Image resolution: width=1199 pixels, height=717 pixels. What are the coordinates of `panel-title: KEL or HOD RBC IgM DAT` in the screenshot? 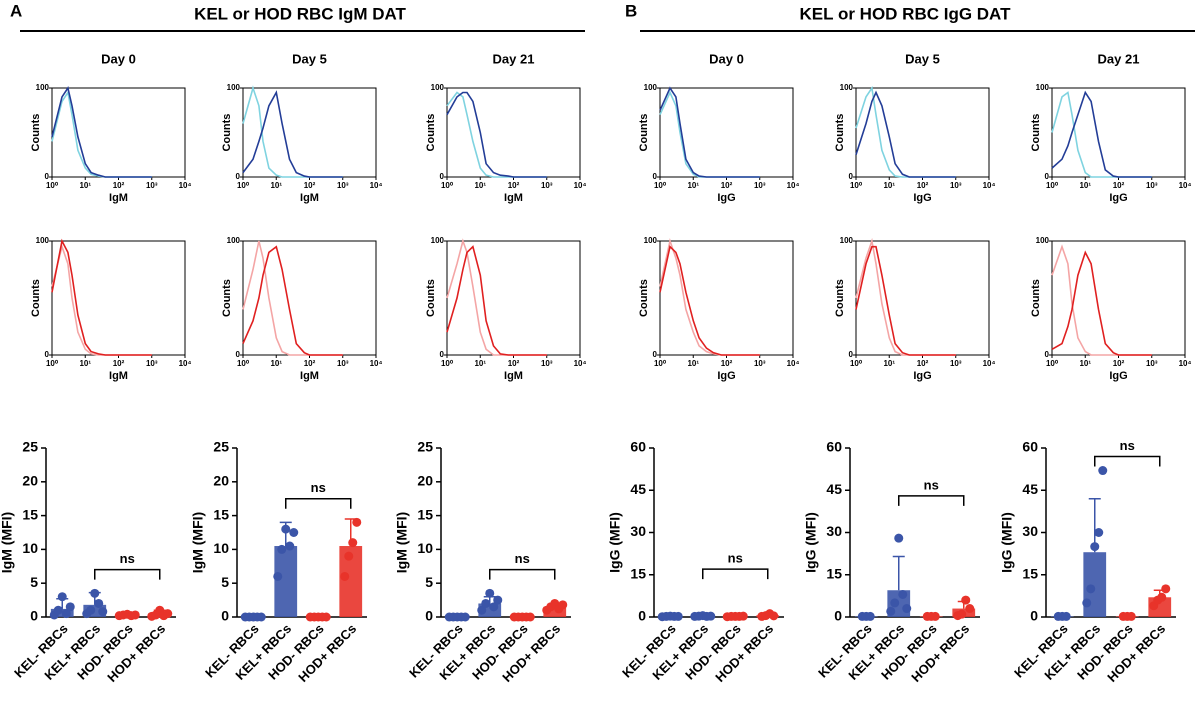 It's located at (300, 13).